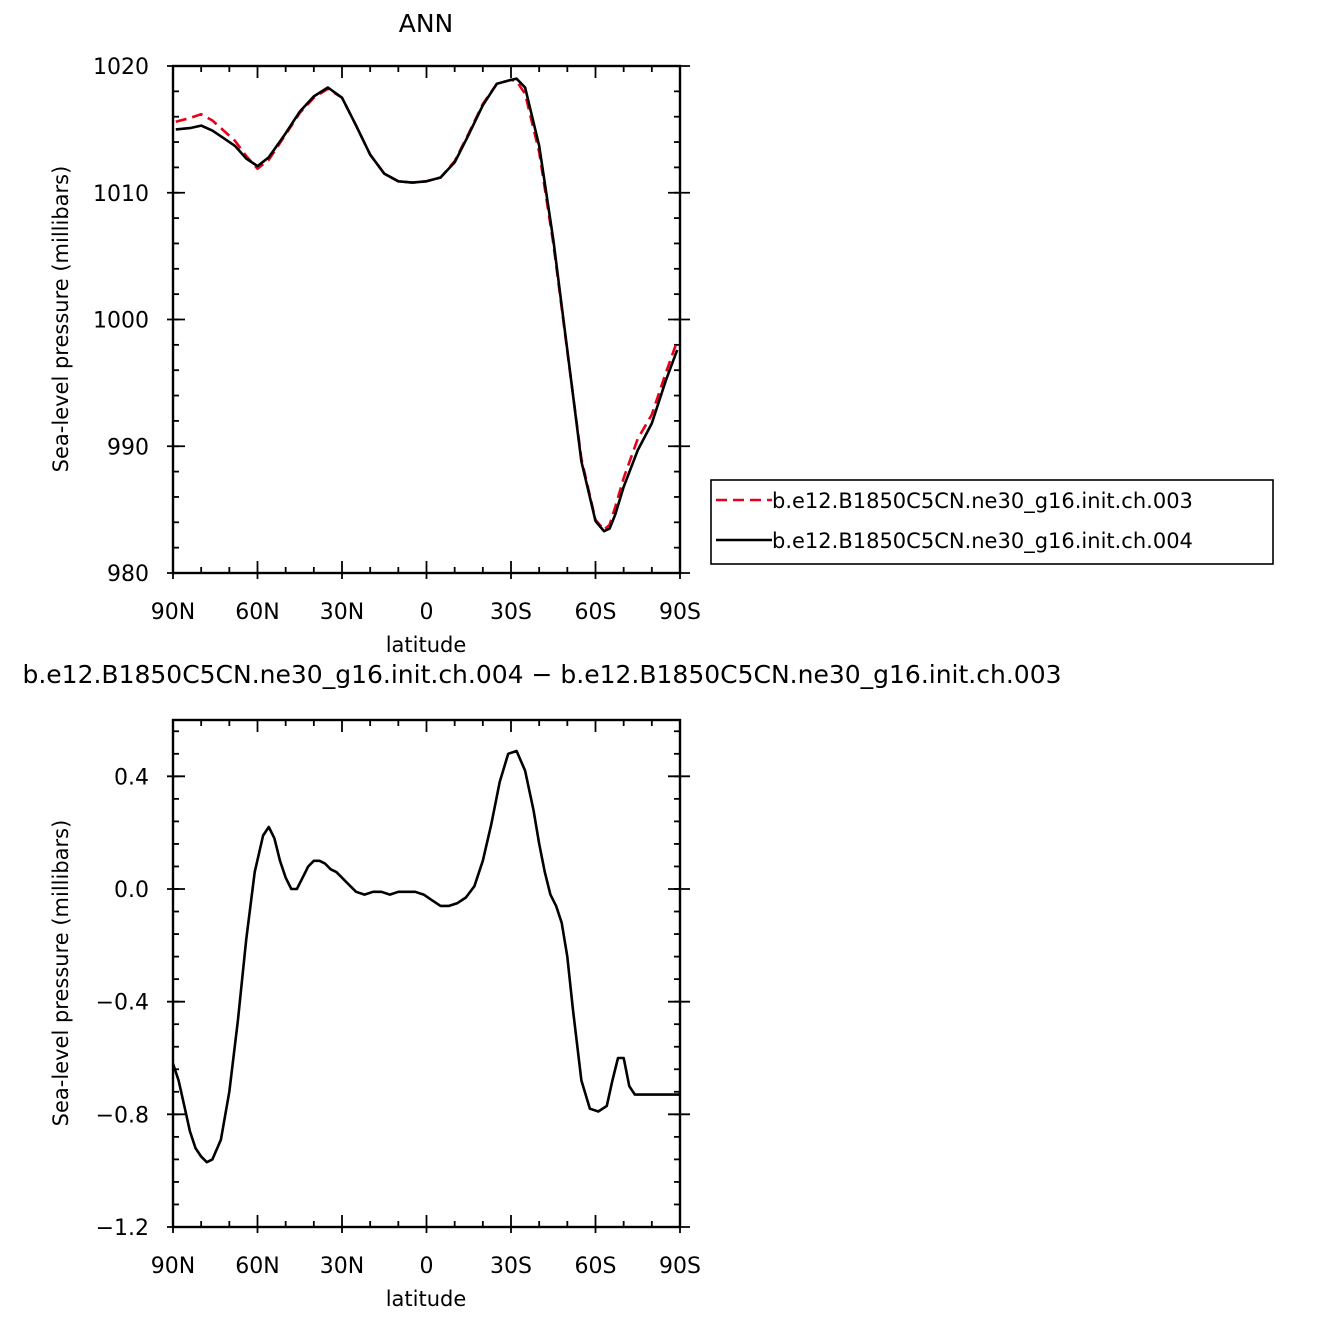  What do you see at coordinates (131, 890) in the screenshot?
I see `bottom-y-tick-label: 0.0` at bounding box center [131, 890].